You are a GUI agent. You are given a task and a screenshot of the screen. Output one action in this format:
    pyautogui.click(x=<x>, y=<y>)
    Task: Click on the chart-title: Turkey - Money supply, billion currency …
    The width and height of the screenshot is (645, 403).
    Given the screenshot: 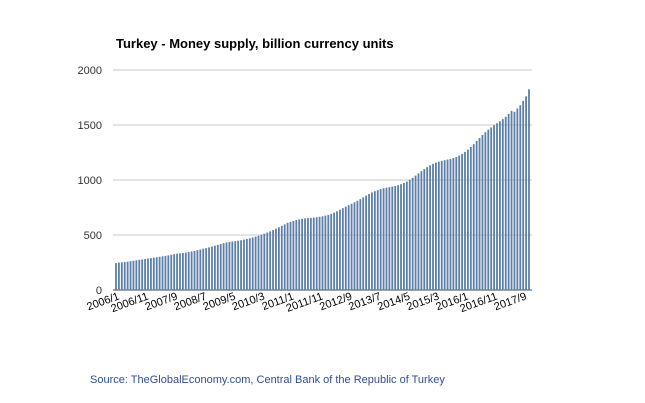 What is the action you would take?
    pyautogui.click(x=255, y=43)
    